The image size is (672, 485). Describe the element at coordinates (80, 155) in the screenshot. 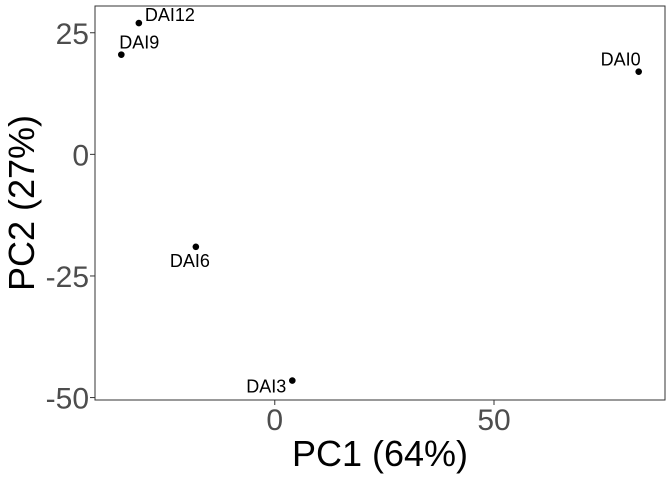

I see `y-tick-label: 0` at that location.